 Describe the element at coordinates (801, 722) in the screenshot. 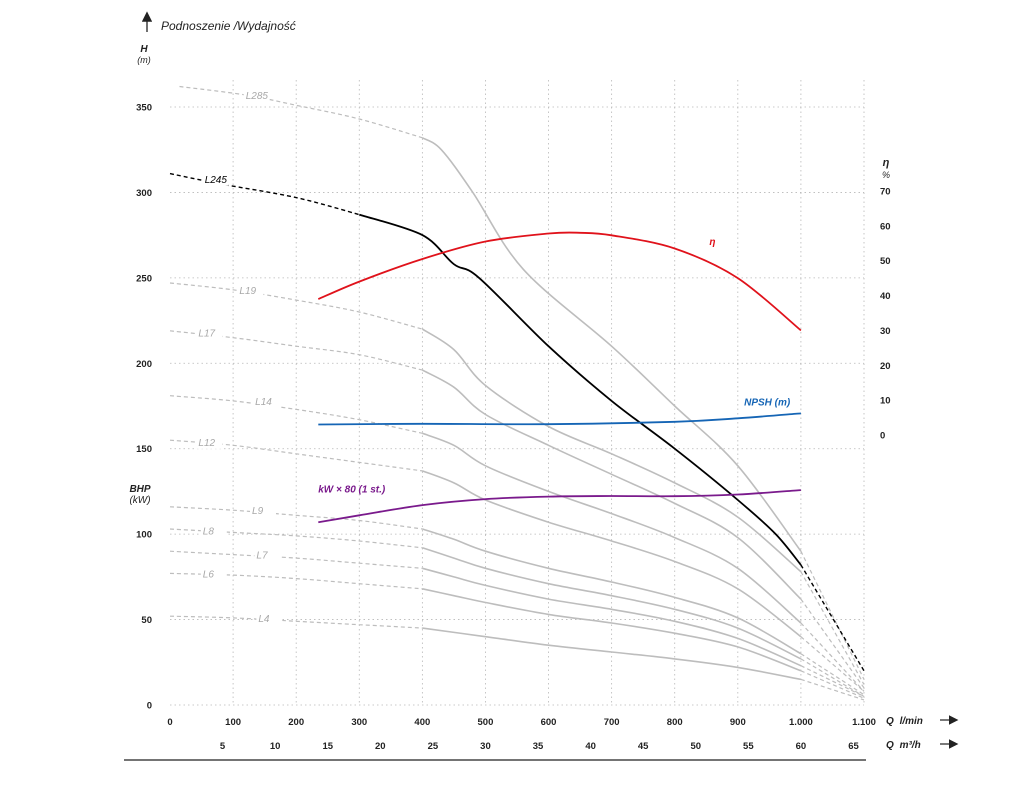

I see `x-tick-label: 1.000` at that location.